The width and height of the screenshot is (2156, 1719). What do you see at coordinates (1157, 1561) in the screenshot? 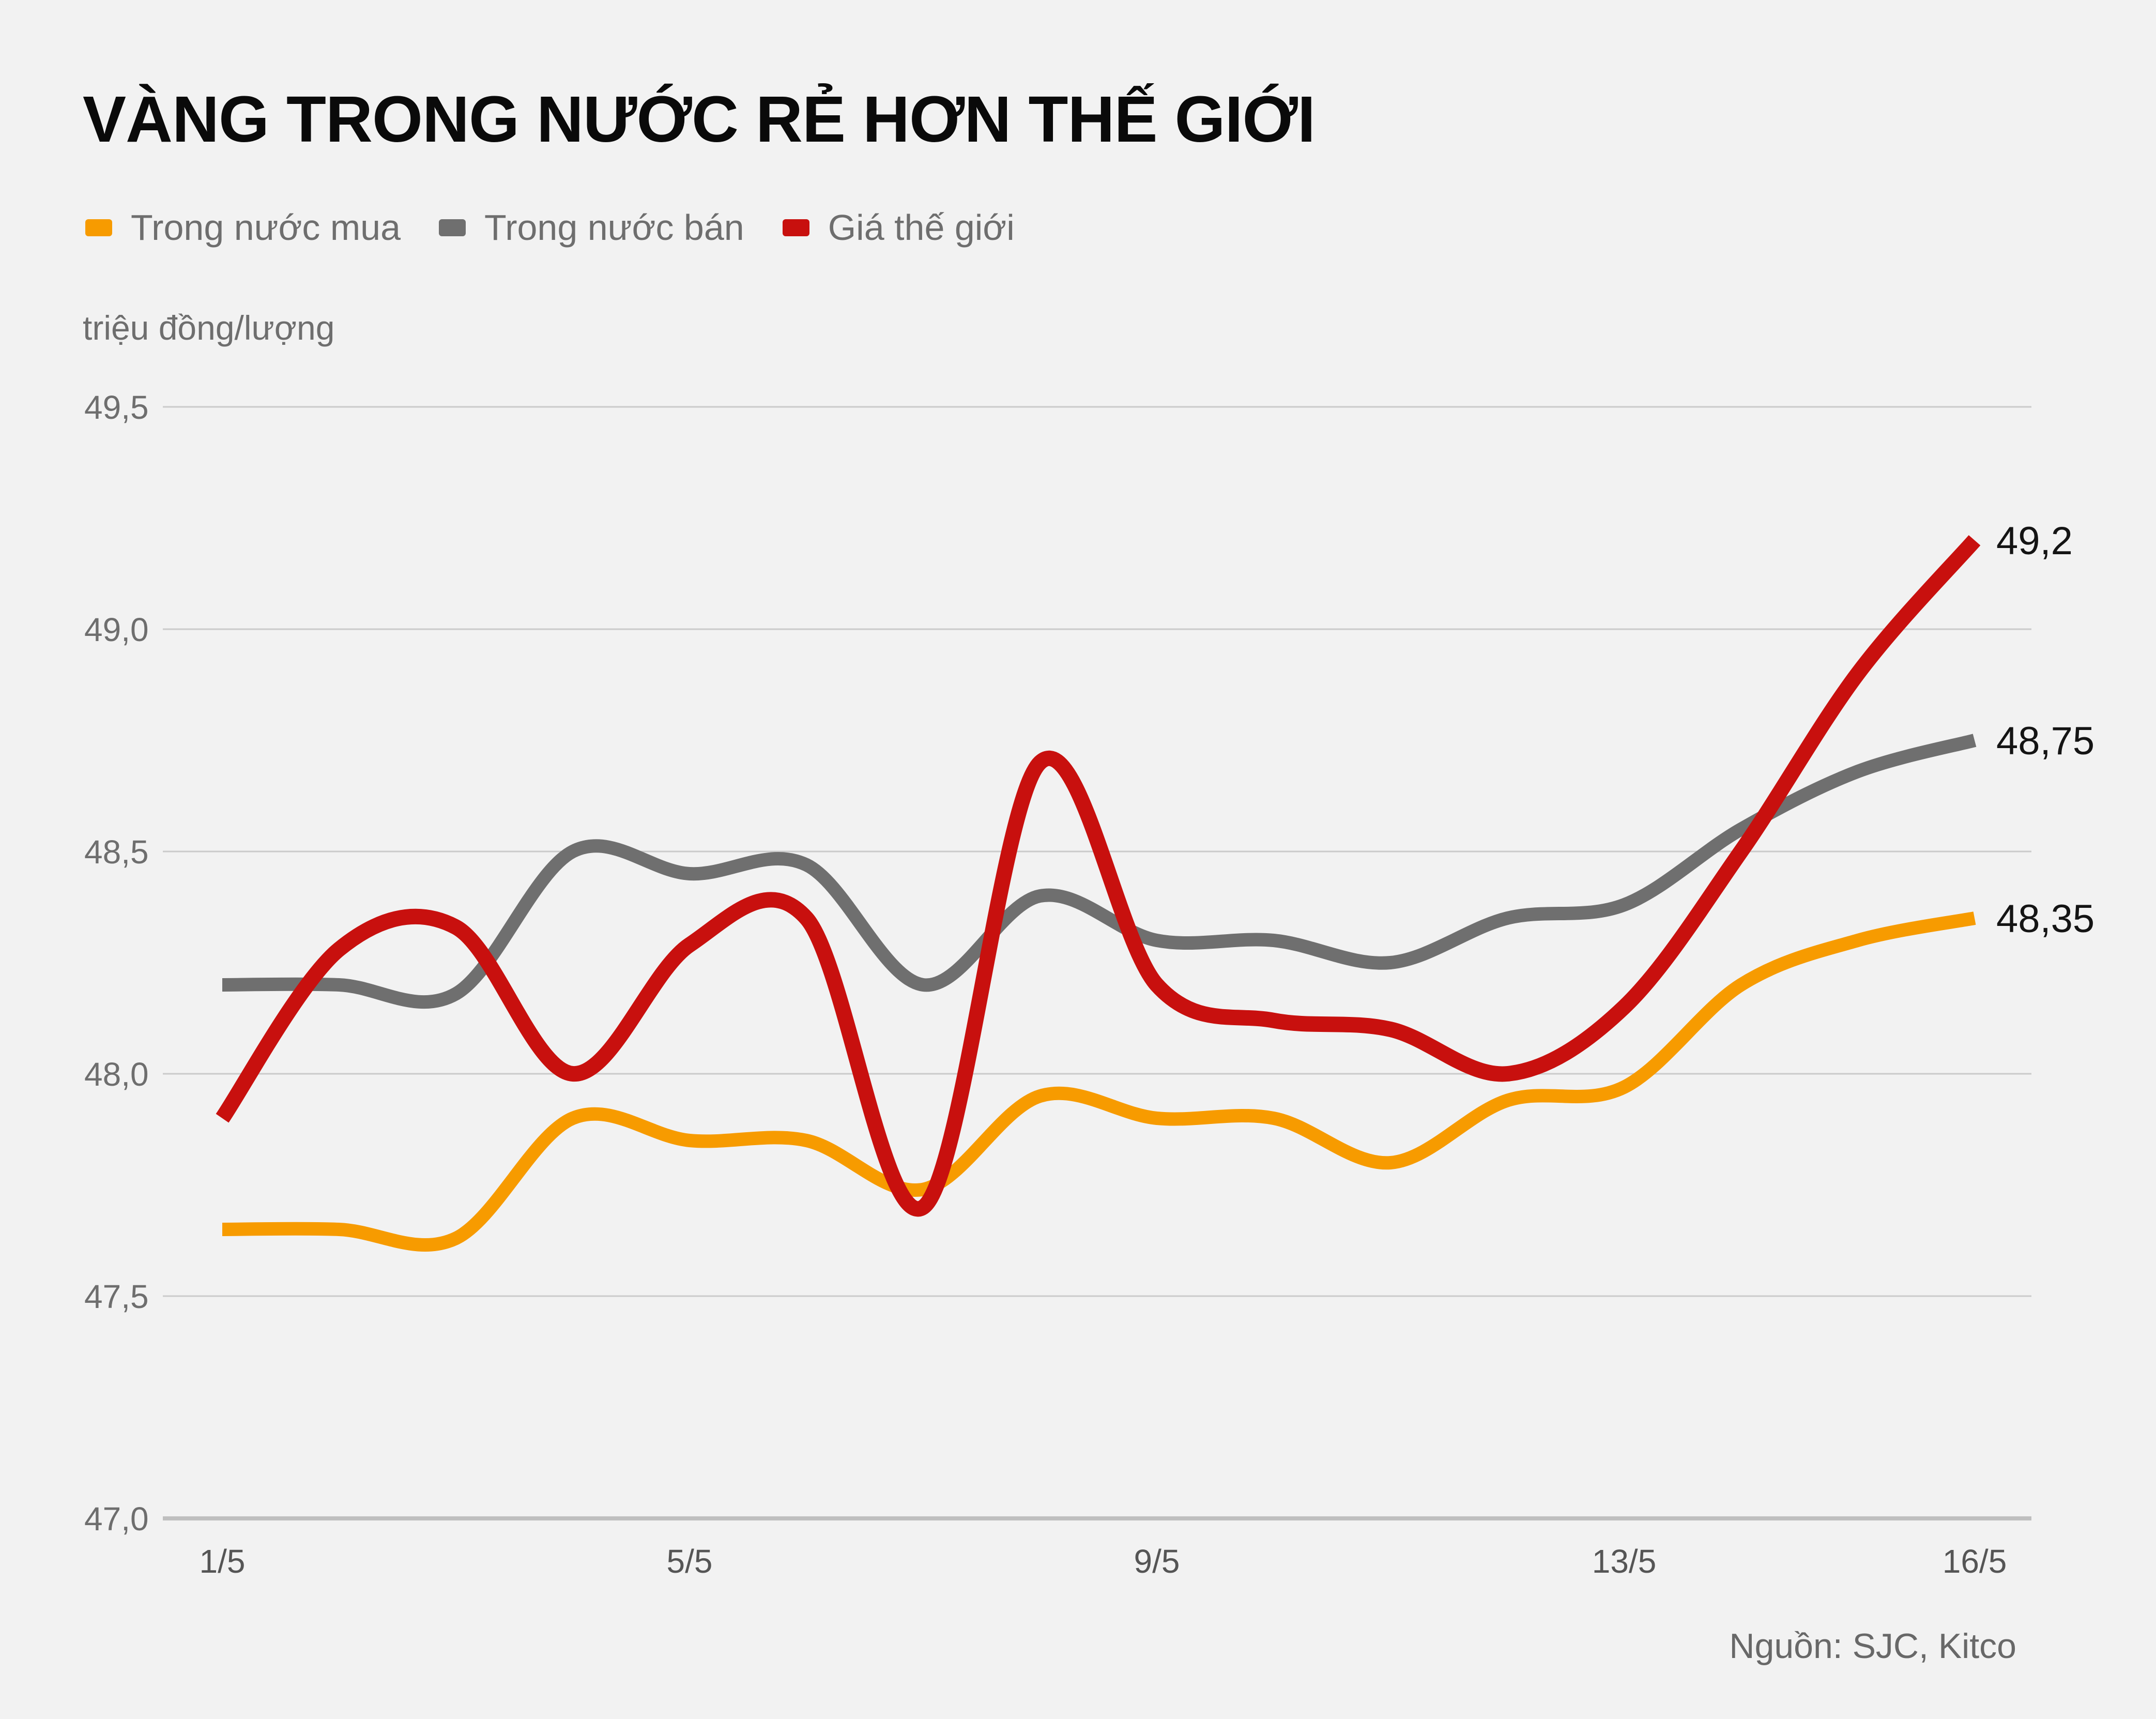
I see `x-tick-label: 9/5` at bounding box center [1157, 1561].